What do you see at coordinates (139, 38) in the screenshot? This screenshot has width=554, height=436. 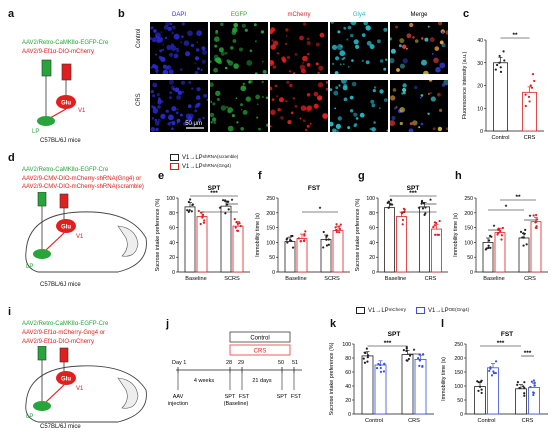 I see `row-label-control: Control` at bounding box center [139, 38].